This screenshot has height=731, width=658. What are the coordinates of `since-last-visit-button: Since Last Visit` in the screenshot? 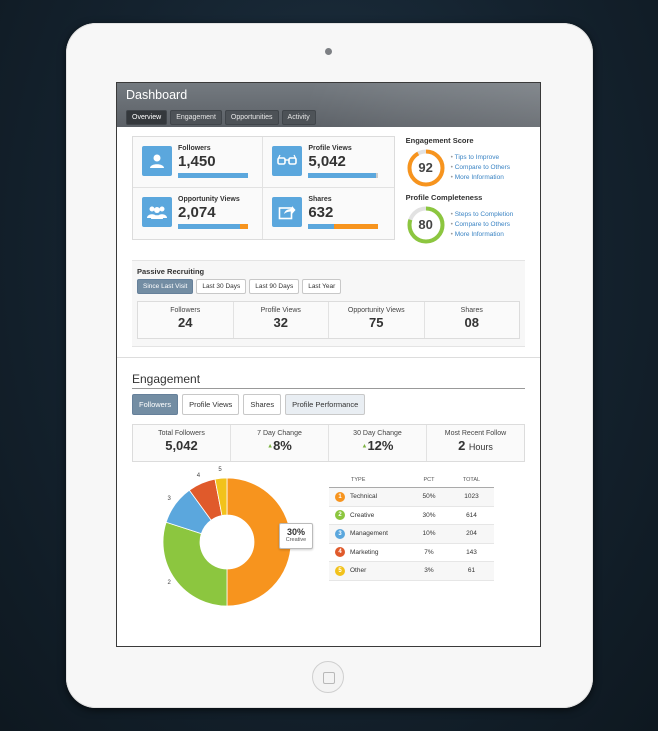 It's located at (165, 286).